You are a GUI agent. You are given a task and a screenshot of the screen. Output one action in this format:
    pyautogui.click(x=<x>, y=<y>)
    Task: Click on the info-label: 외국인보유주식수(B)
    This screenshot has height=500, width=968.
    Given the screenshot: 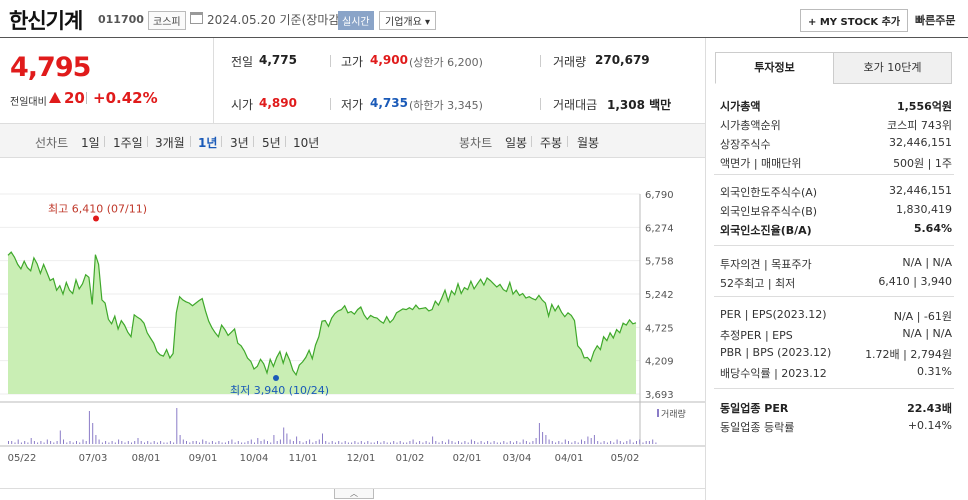 What is the action you would take?
    pyautogui.click(x=769, y=211)
    